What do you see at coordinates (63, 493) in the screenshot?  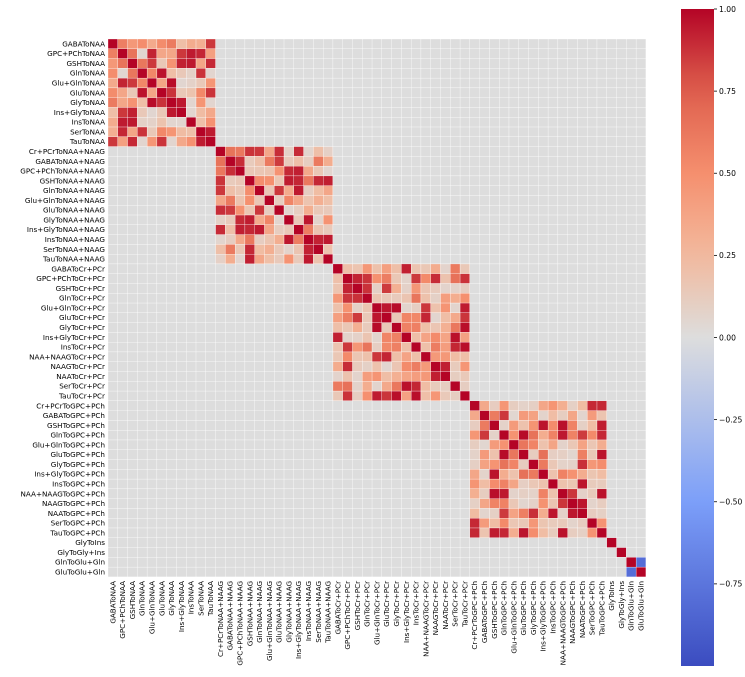 I see `row-tick-label: NAA+NAAGToGPC+PCh` at bounding box center [63, 493].